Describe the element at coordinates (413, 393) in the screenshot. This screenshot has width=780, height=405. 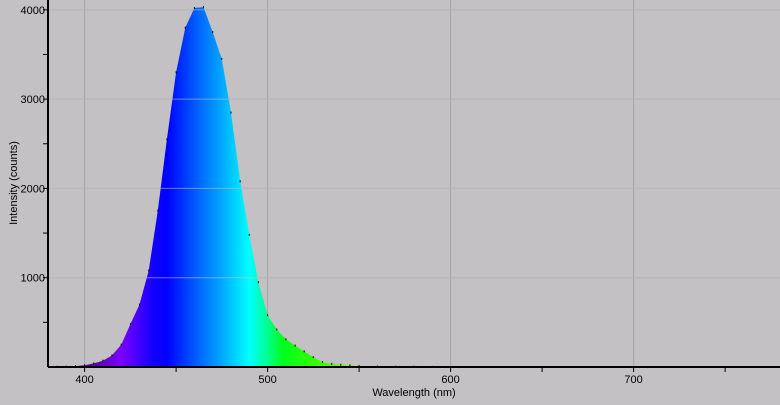
I see `x-axis-title: Wavelength (nm)` at that location.